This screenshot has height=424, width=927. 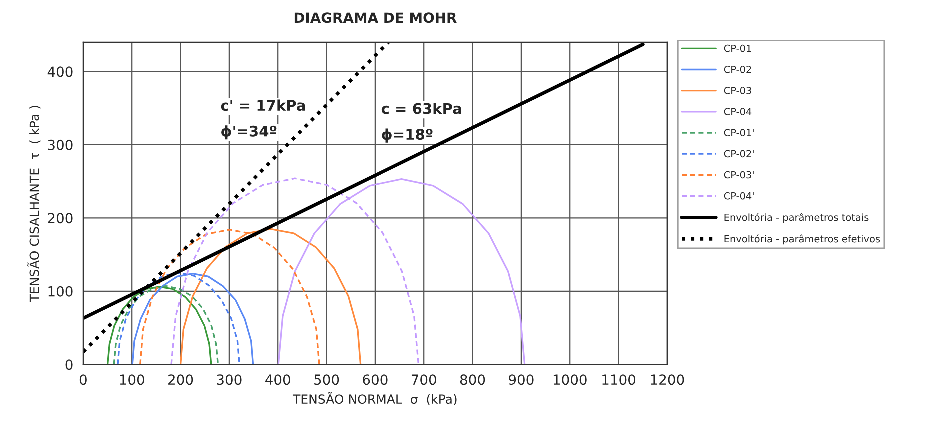 What do you see at coordinates (739, 133) in the screenshot?
I see `legend-label: CP-01'` at bounding box center [739, 133].